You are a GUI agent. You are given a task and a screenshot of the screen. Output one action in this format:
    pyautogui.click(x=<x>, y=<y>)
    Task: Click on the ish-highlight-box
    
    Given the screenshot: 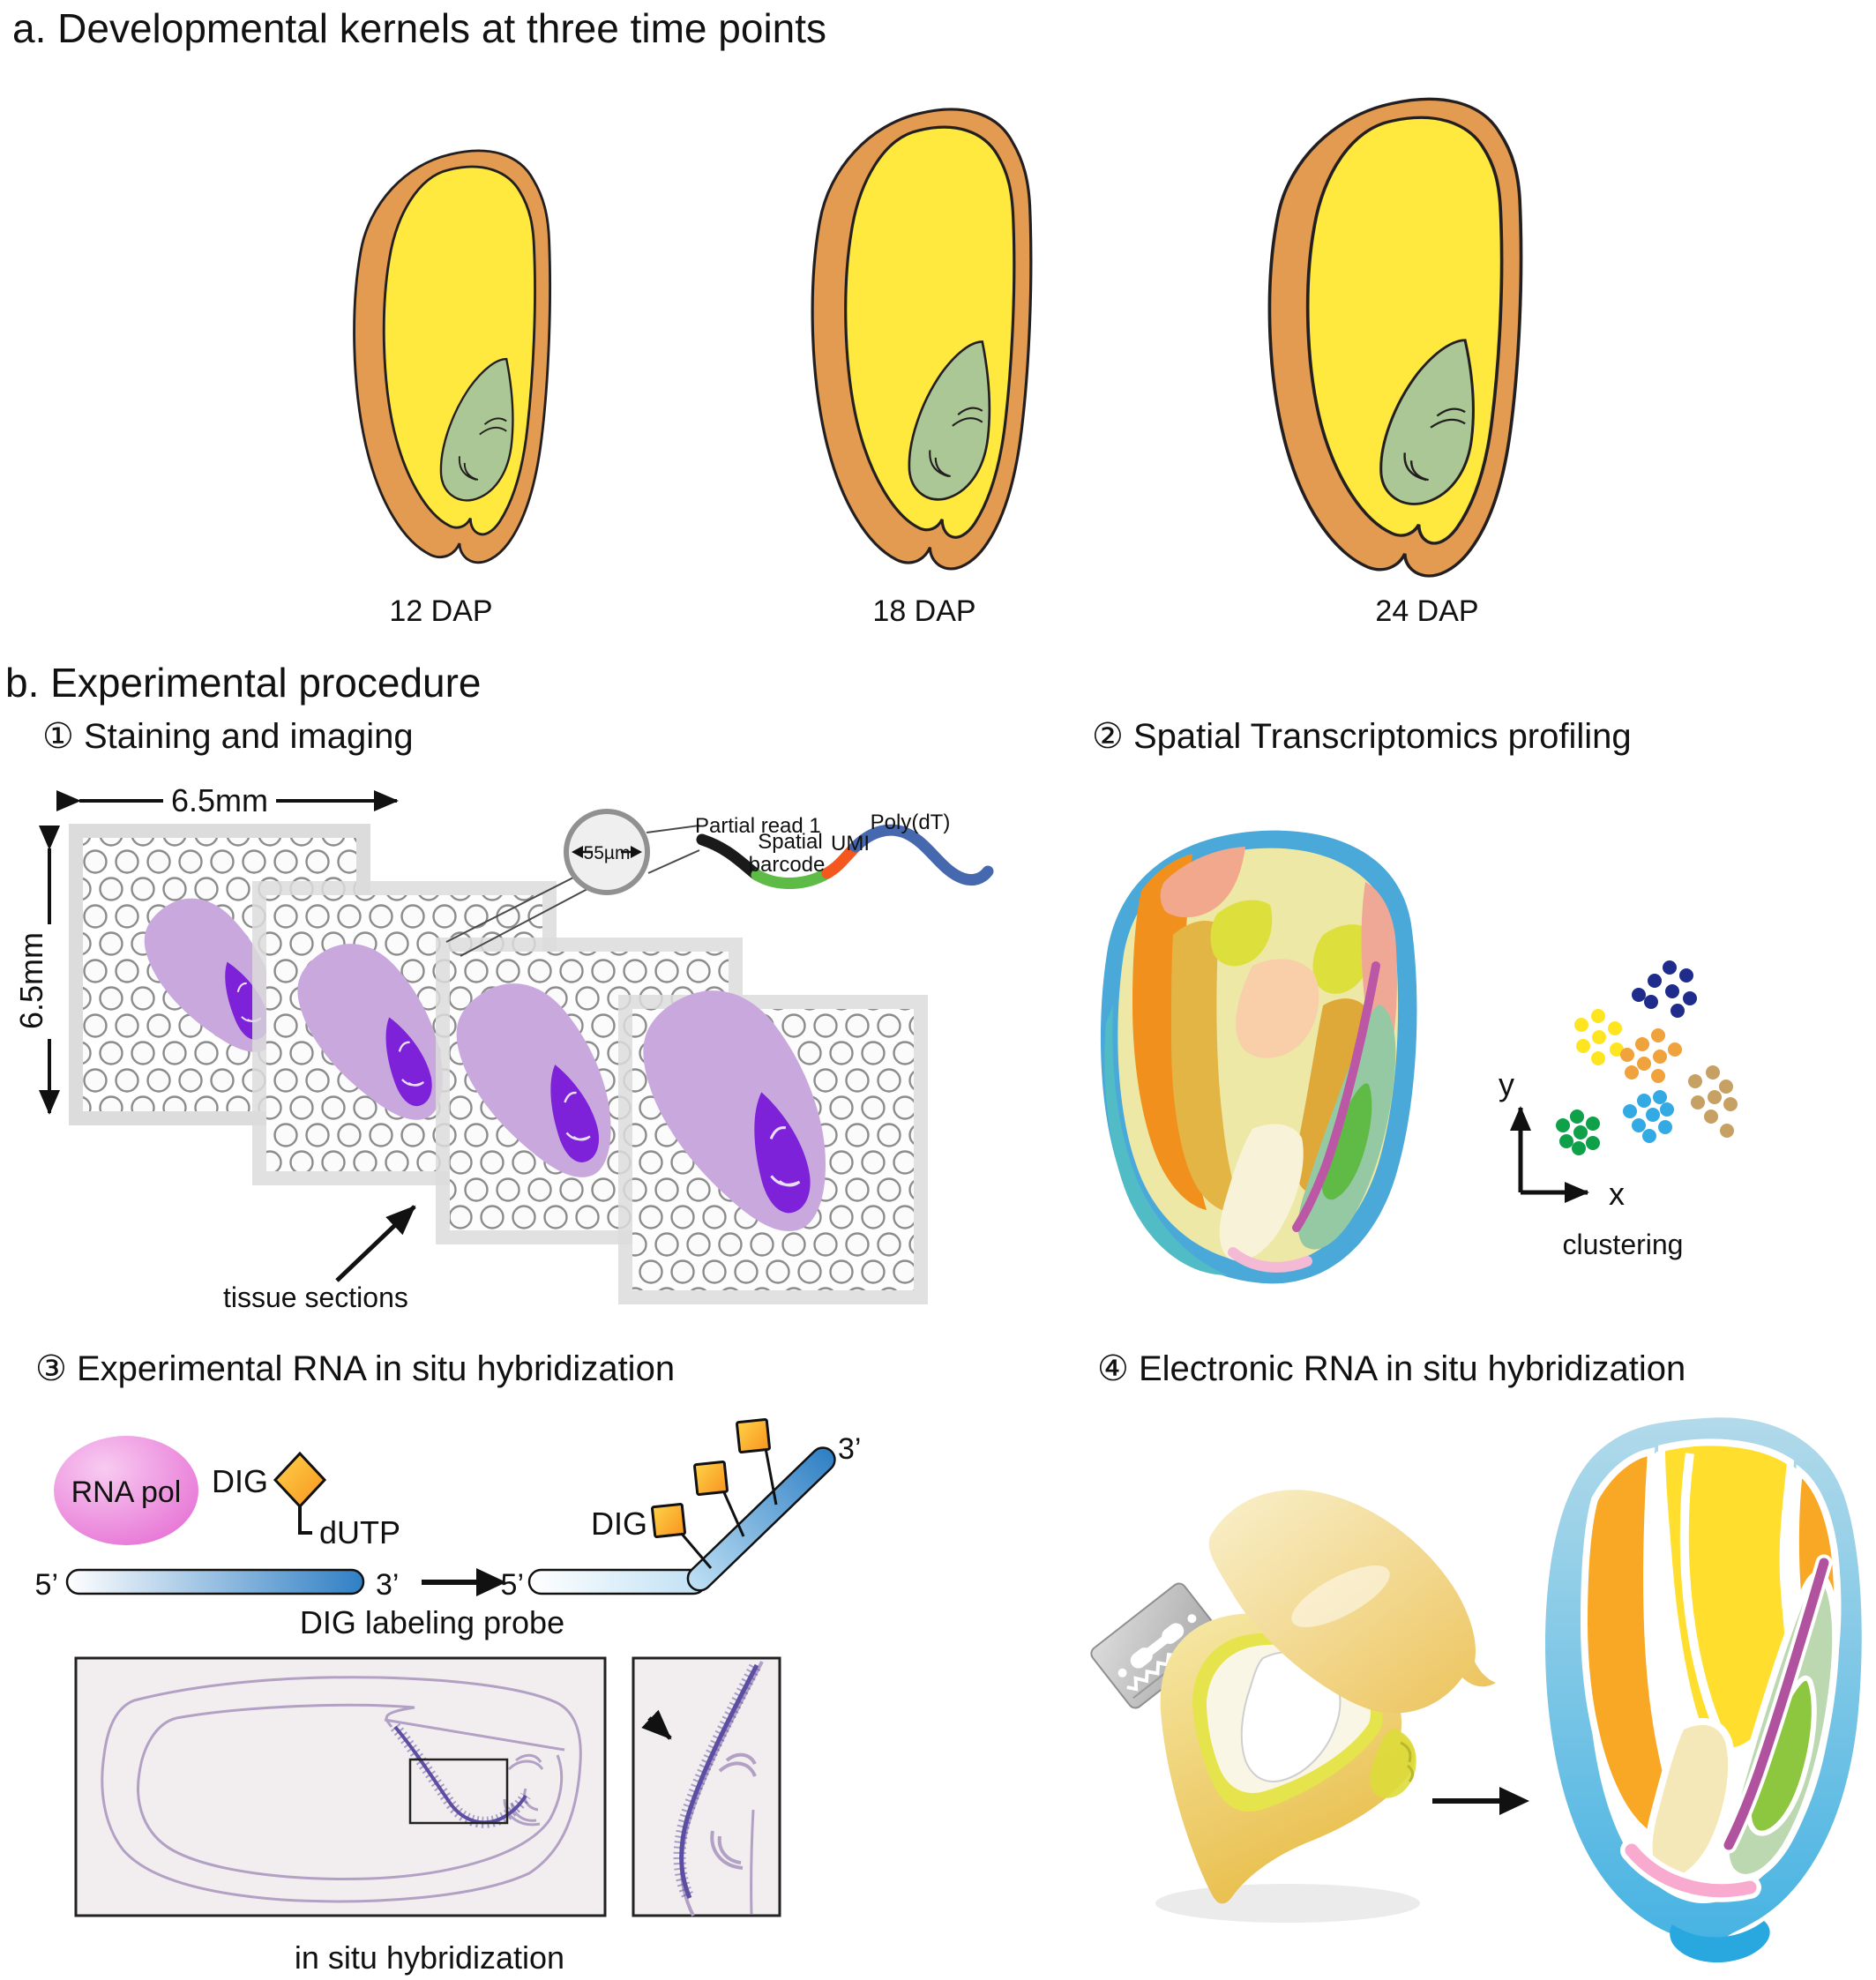 What is the action you would take?
    pyautogui.click(x=458, y=1791)
    